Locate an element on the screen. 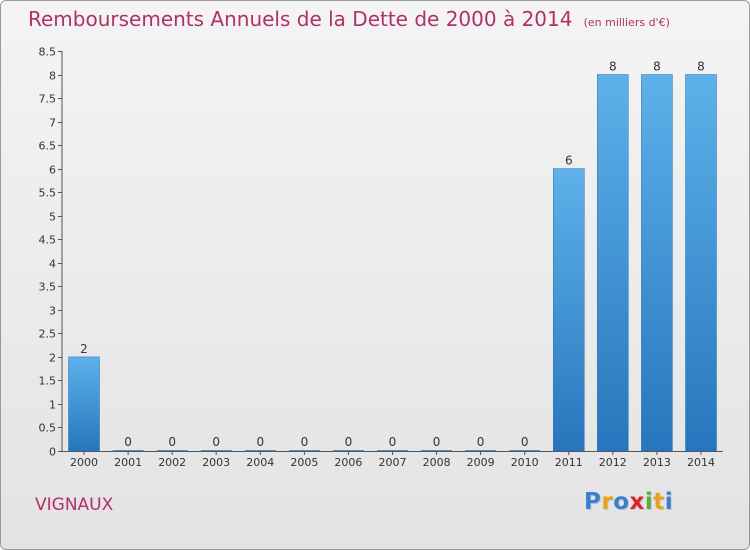 The width and height of the screenshot is (750, 550). place-name: VIGNAUX is located at coordinates (74, 505).